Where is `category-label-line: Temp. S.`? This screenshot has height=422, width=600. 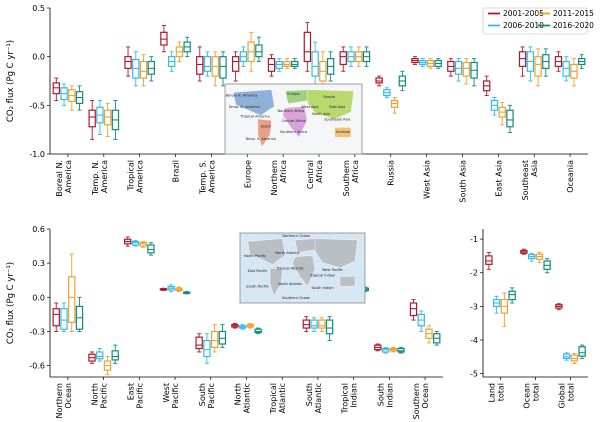
category-label-line: Temp. S. is located at coordinates (202, 177).